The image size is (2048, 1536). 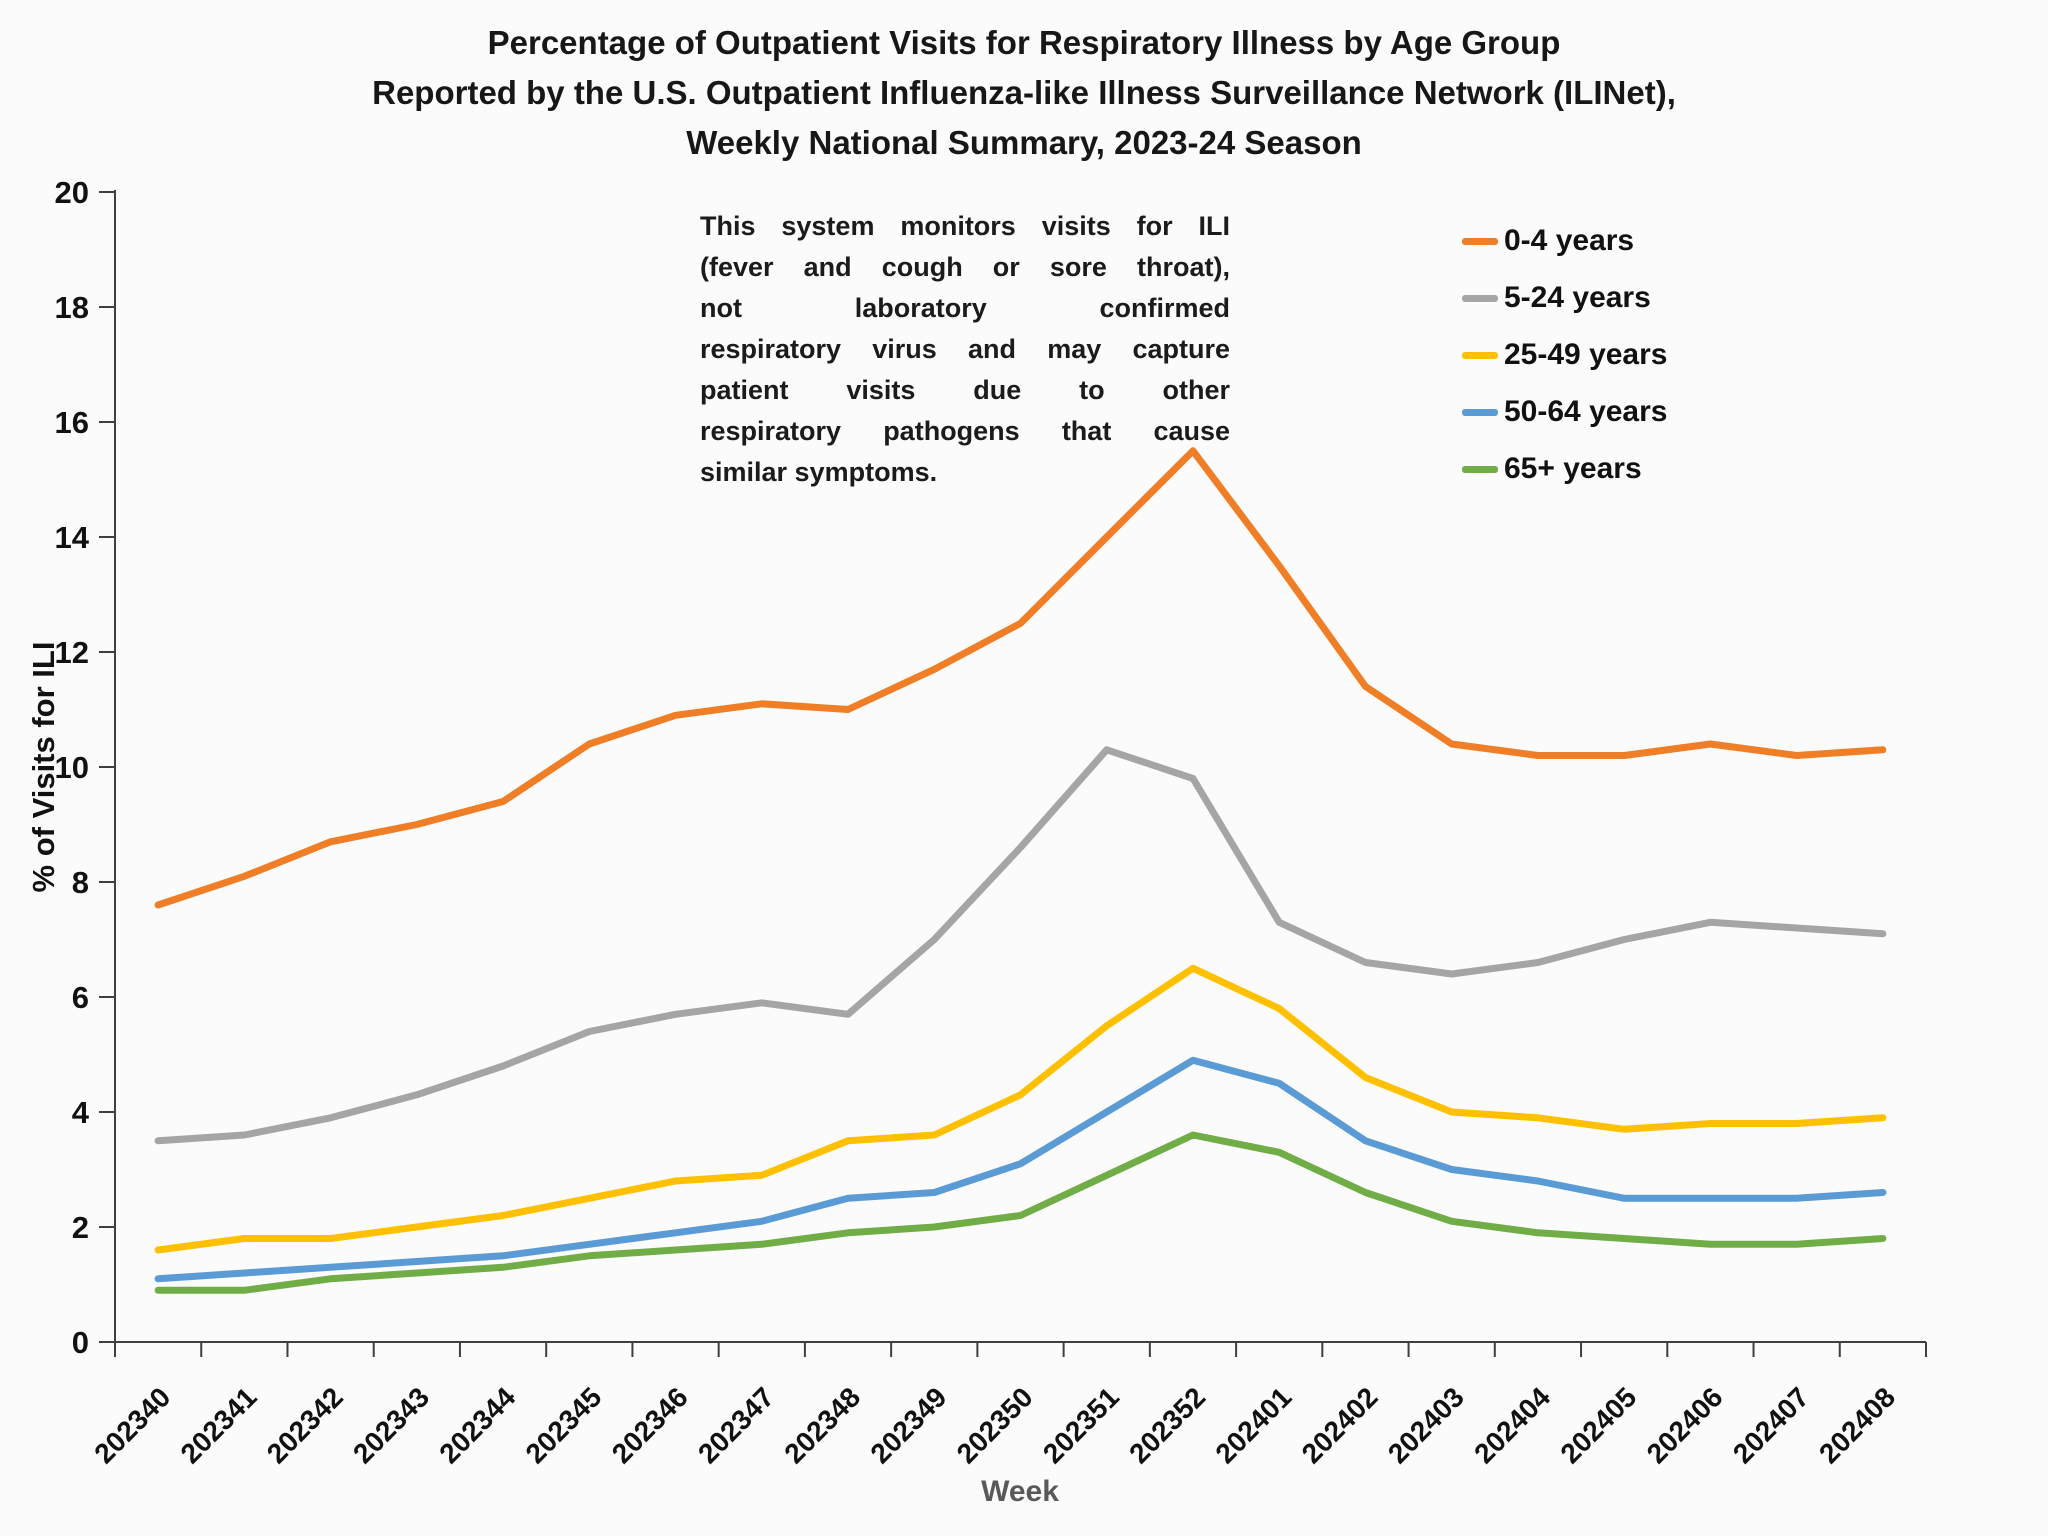 What do you see at coordinates (219, 1425) in the screenshot?
I see `x-tick-label: 202341` at bounding box center [219, 1425].